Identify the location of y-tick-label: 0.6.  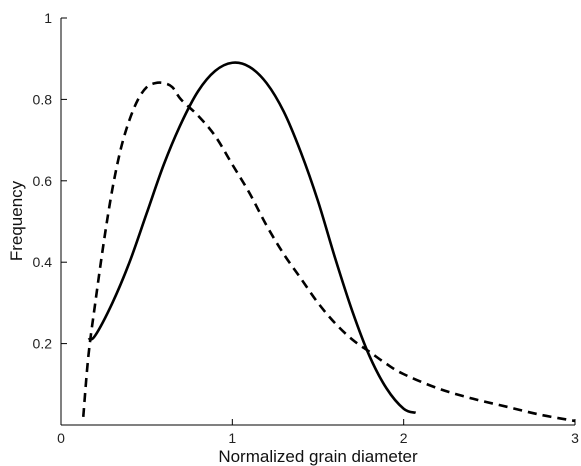
(43, 181).